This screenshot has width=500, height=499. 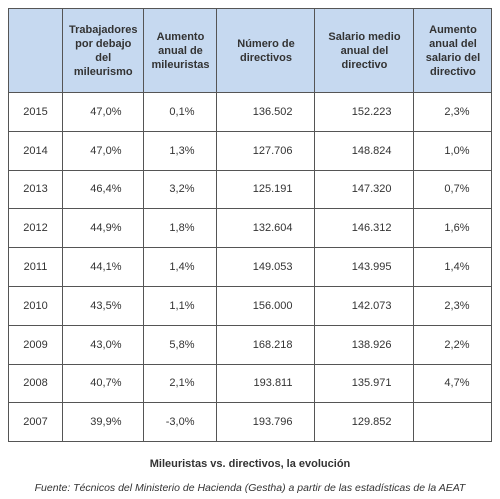 I want to click on value-cell: 193.811, so click(x=266, y=383).